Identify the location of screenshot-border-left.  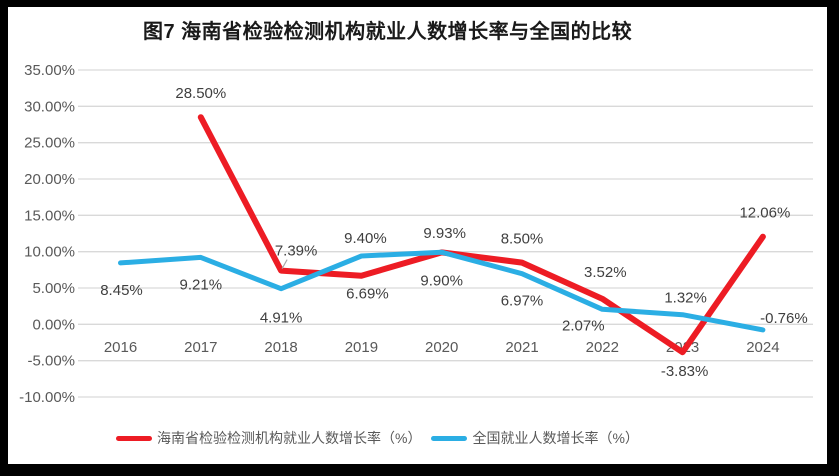
(4, 238).